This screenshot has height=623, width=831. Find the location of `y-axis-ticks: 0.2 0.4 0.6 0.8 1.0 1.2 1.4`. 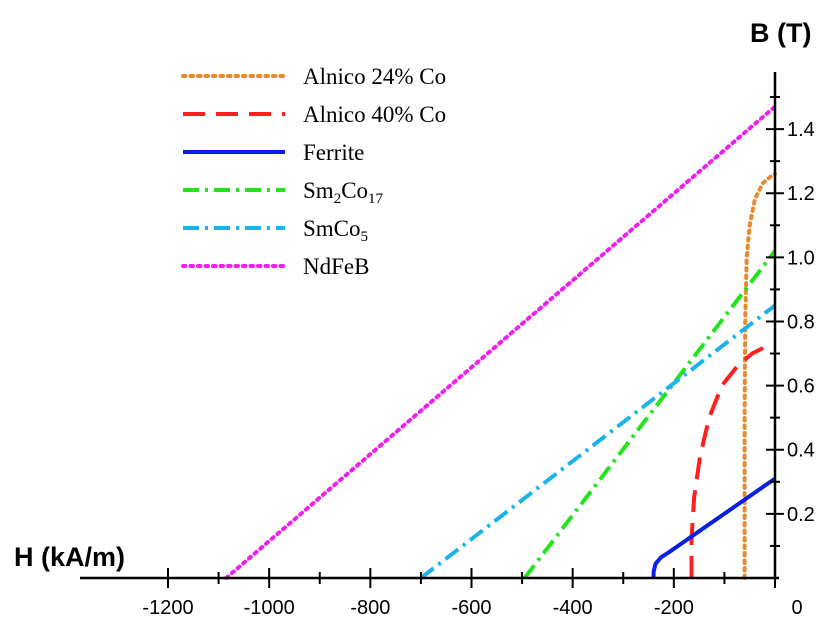

y-axis-ticks: 0.2 0.4 0.6 0.8 1.0 1.2 1.4 is located at coordinates (790, 321).